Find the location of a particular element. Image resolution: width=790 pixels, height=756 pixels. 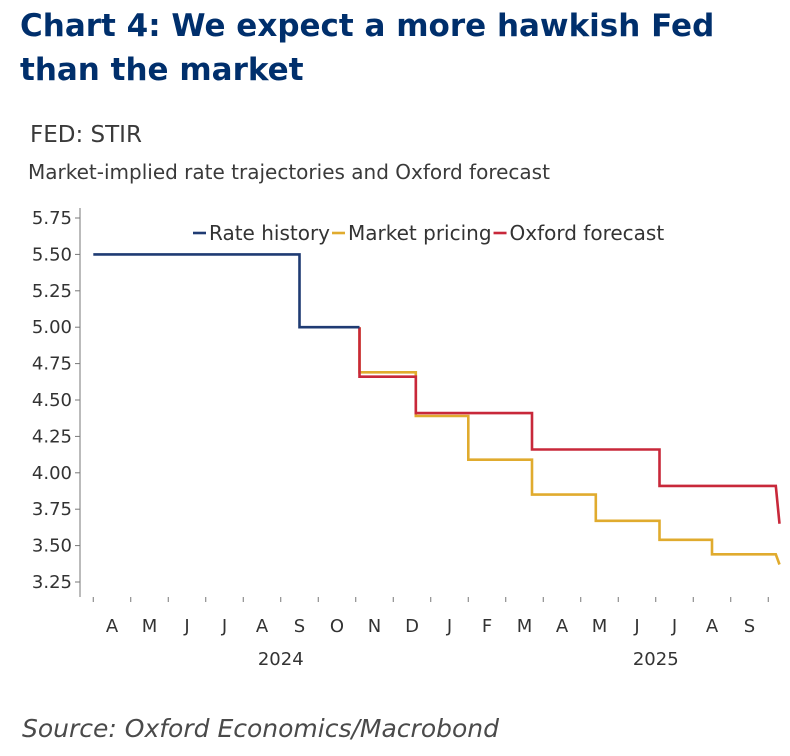

x-year-label: 2024 is located at coordinates (281, 659).